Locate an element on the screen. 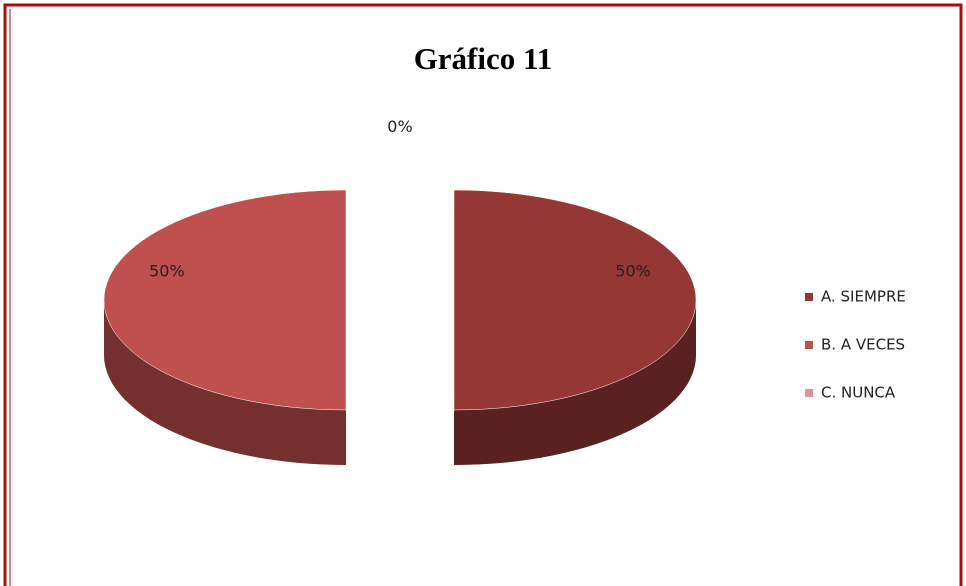 The width and height of the screenshot is (966, 586). chart-title: Gráfico 11 is located at coordinates (483, 58).